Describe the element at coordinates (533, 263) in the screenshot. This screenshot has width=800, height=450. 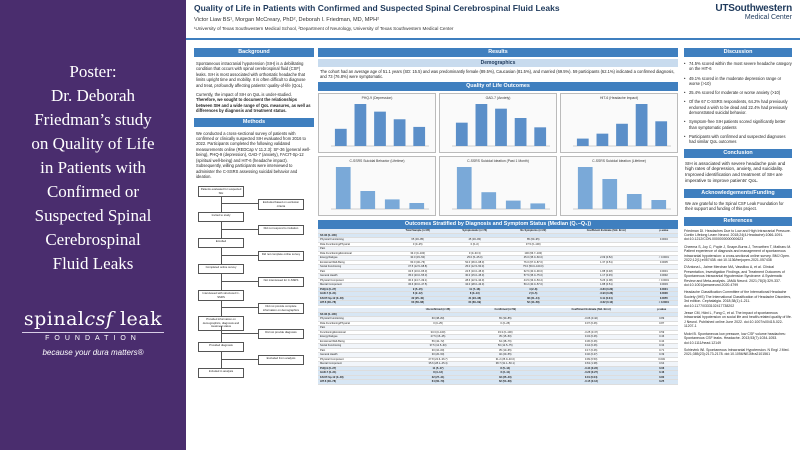
I see `table-cell: 76.0 (67.0–87.0)` at that location.